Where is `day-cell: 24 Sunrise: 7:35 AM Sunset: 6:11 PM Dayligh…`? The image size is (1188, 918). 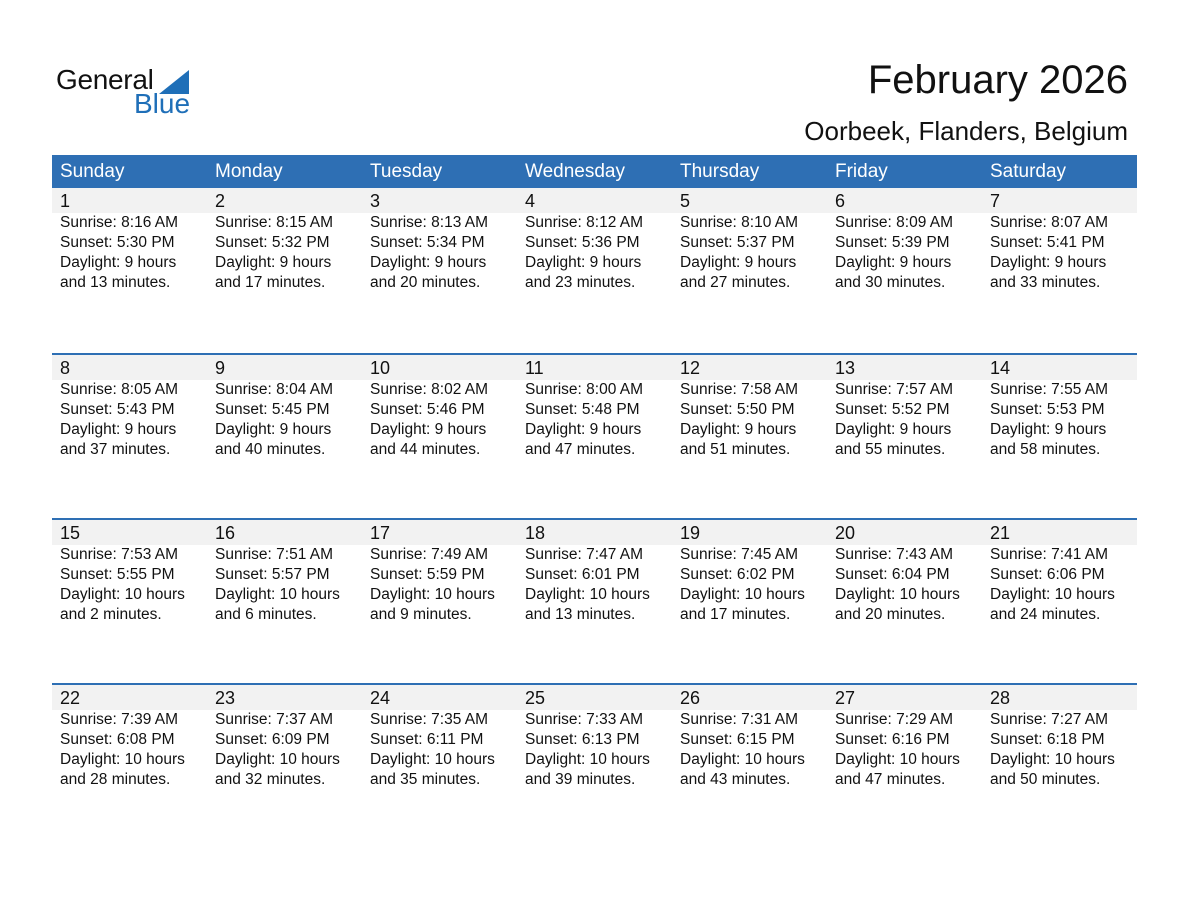 day-cell: 24 Sunrise: 7:35 AM Sunset: 6:11 PM Dayligh… is located at coordinates (439, 737).